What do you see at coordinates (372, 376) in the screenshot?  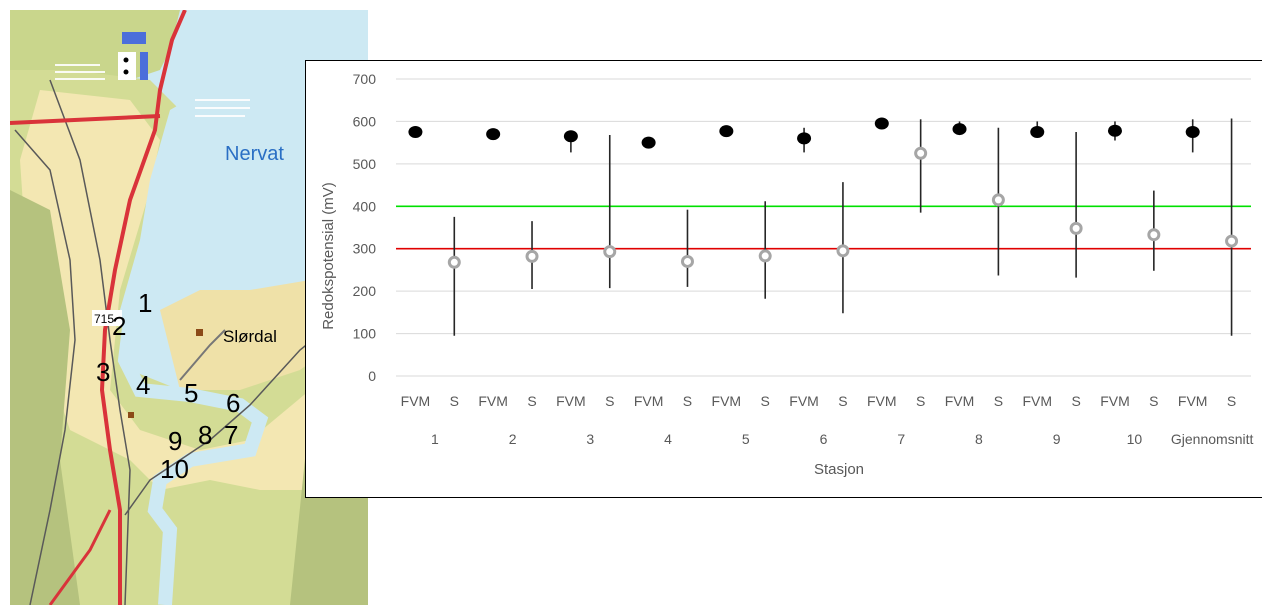 I see `y-tick-label: 0` at bounding box center [372, 376].